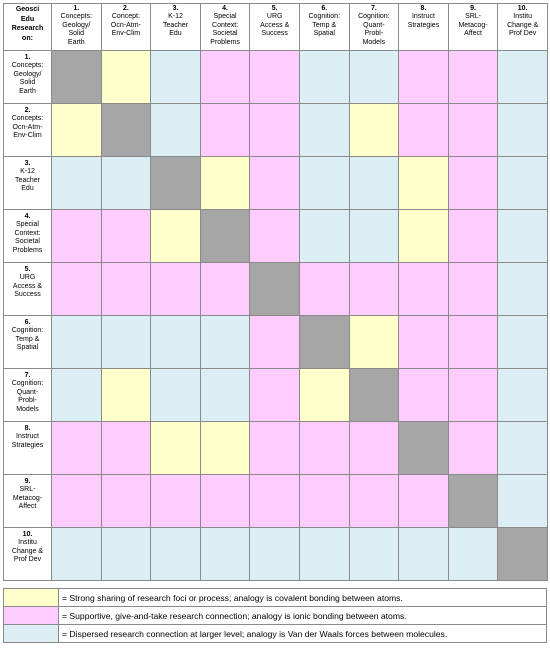  I want to click on column-header-3: 3. K-12 Teacher Edu, so click(175, 27).